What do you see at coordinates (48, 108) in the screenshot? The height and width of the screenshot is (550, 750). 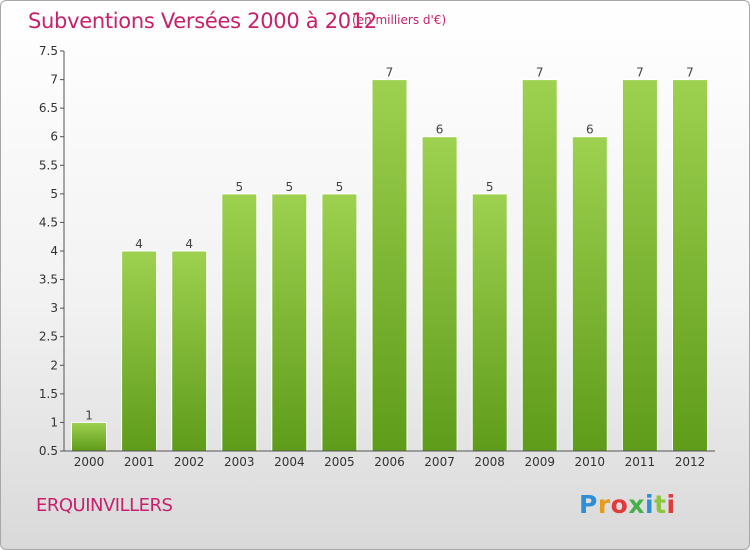 I see `y-tick-label: 6.5` at bounding box center [48, 108].